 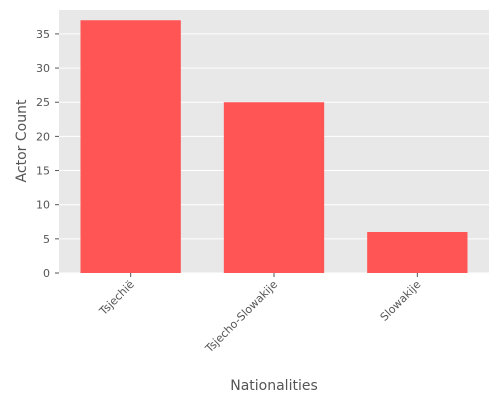 What do you see at coordinates (116, 298) in the screenshot?
I see `x-tick-label: Tsjechië` at bounding box center [116, 298].